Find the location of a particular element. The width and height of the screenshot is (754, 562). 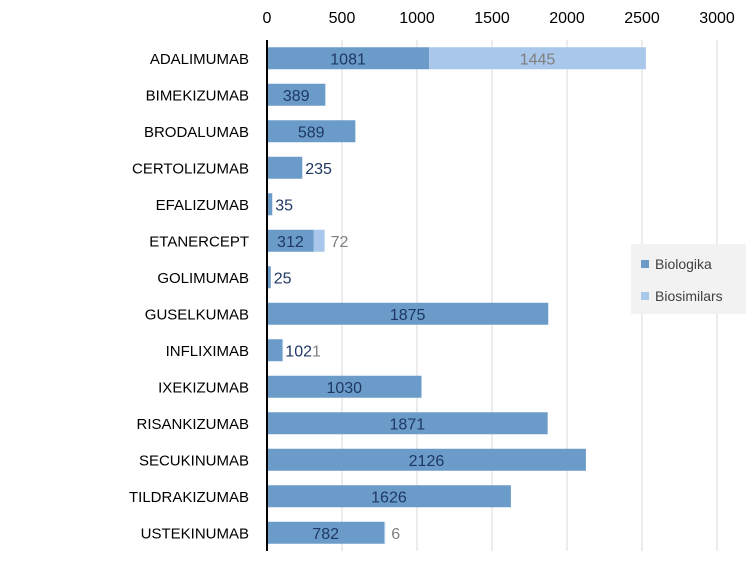

x-tick-label: 3000 is located at coordinates (717, 18).